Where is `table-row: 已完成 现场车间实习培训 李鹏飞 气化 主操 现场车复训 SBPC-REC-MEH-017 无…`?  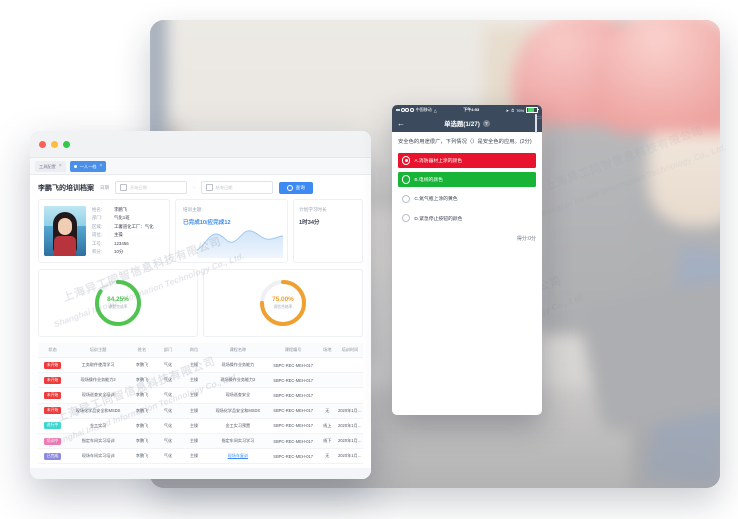 table-row: 已完成 现场车间实习培训 李鹏飞 气化 主操 现场车复训 SBPC-REC-MEH-017 无… is located at coordinates (200, 456).